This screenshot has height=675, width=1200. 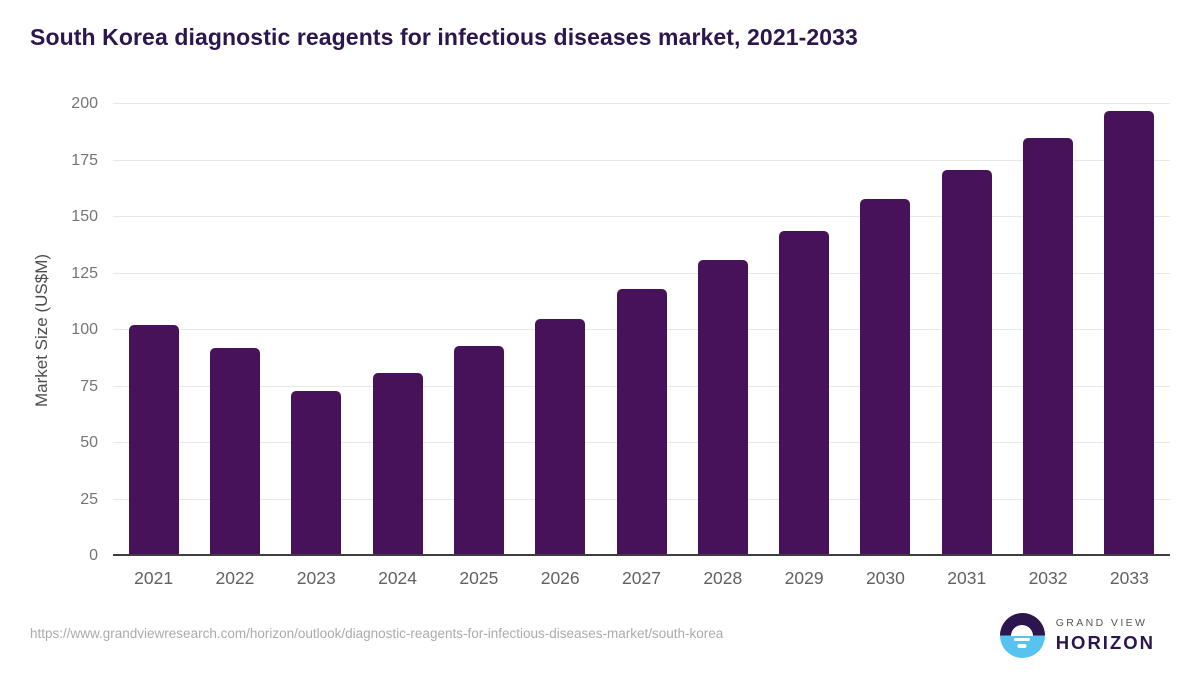 I want to click on grand-view-horizon-logo-icon, so click(x=1022, y=635).